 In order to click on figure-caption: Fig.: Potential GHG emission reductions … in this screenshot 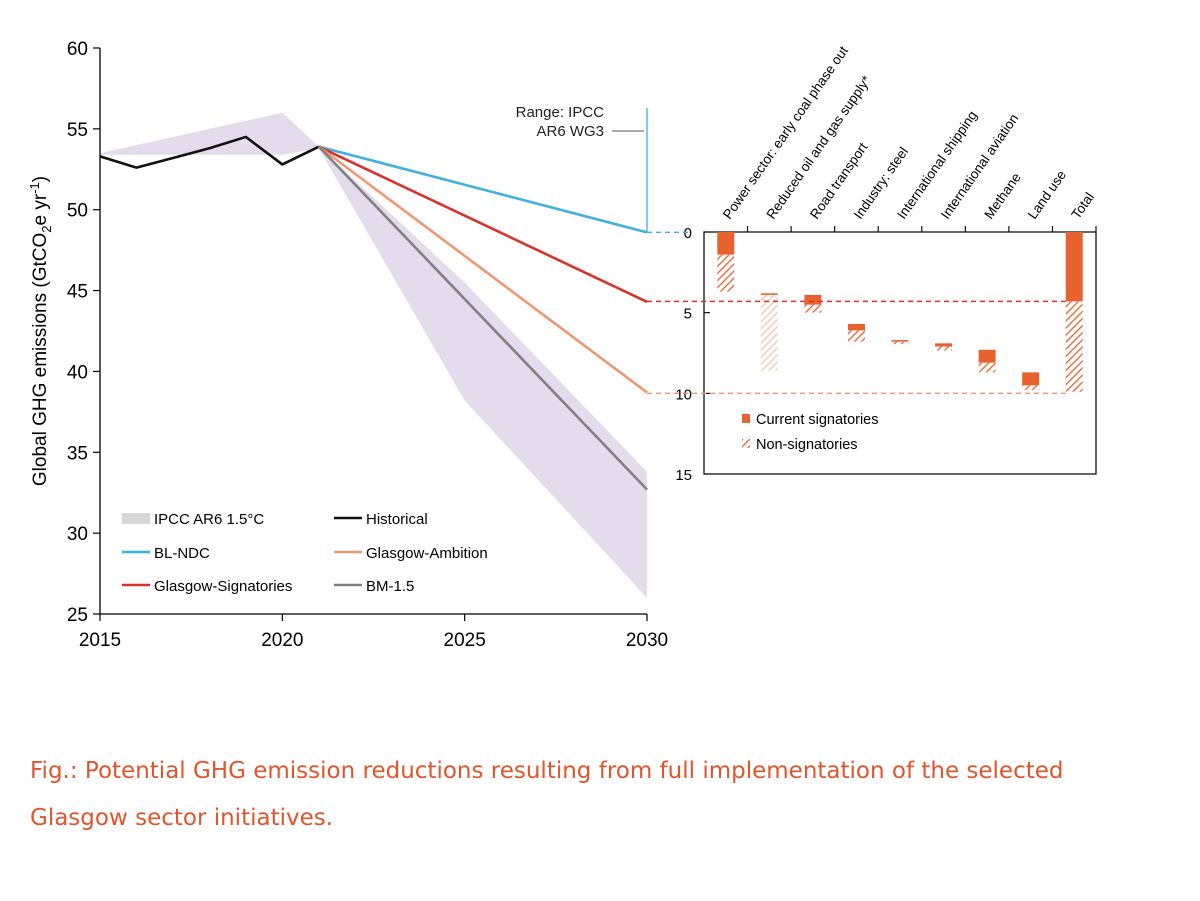, I will do `click(547, 794)`.